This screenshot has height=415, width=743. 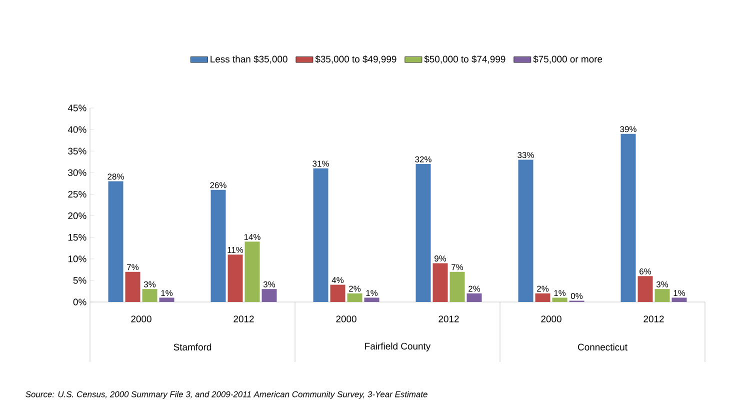 I want to click on text: Source: U.S. Census, 2000 Summary File 3, and 2009-2011 American Community Survey, 3-Year Estimate, so click(x=227, y=395).